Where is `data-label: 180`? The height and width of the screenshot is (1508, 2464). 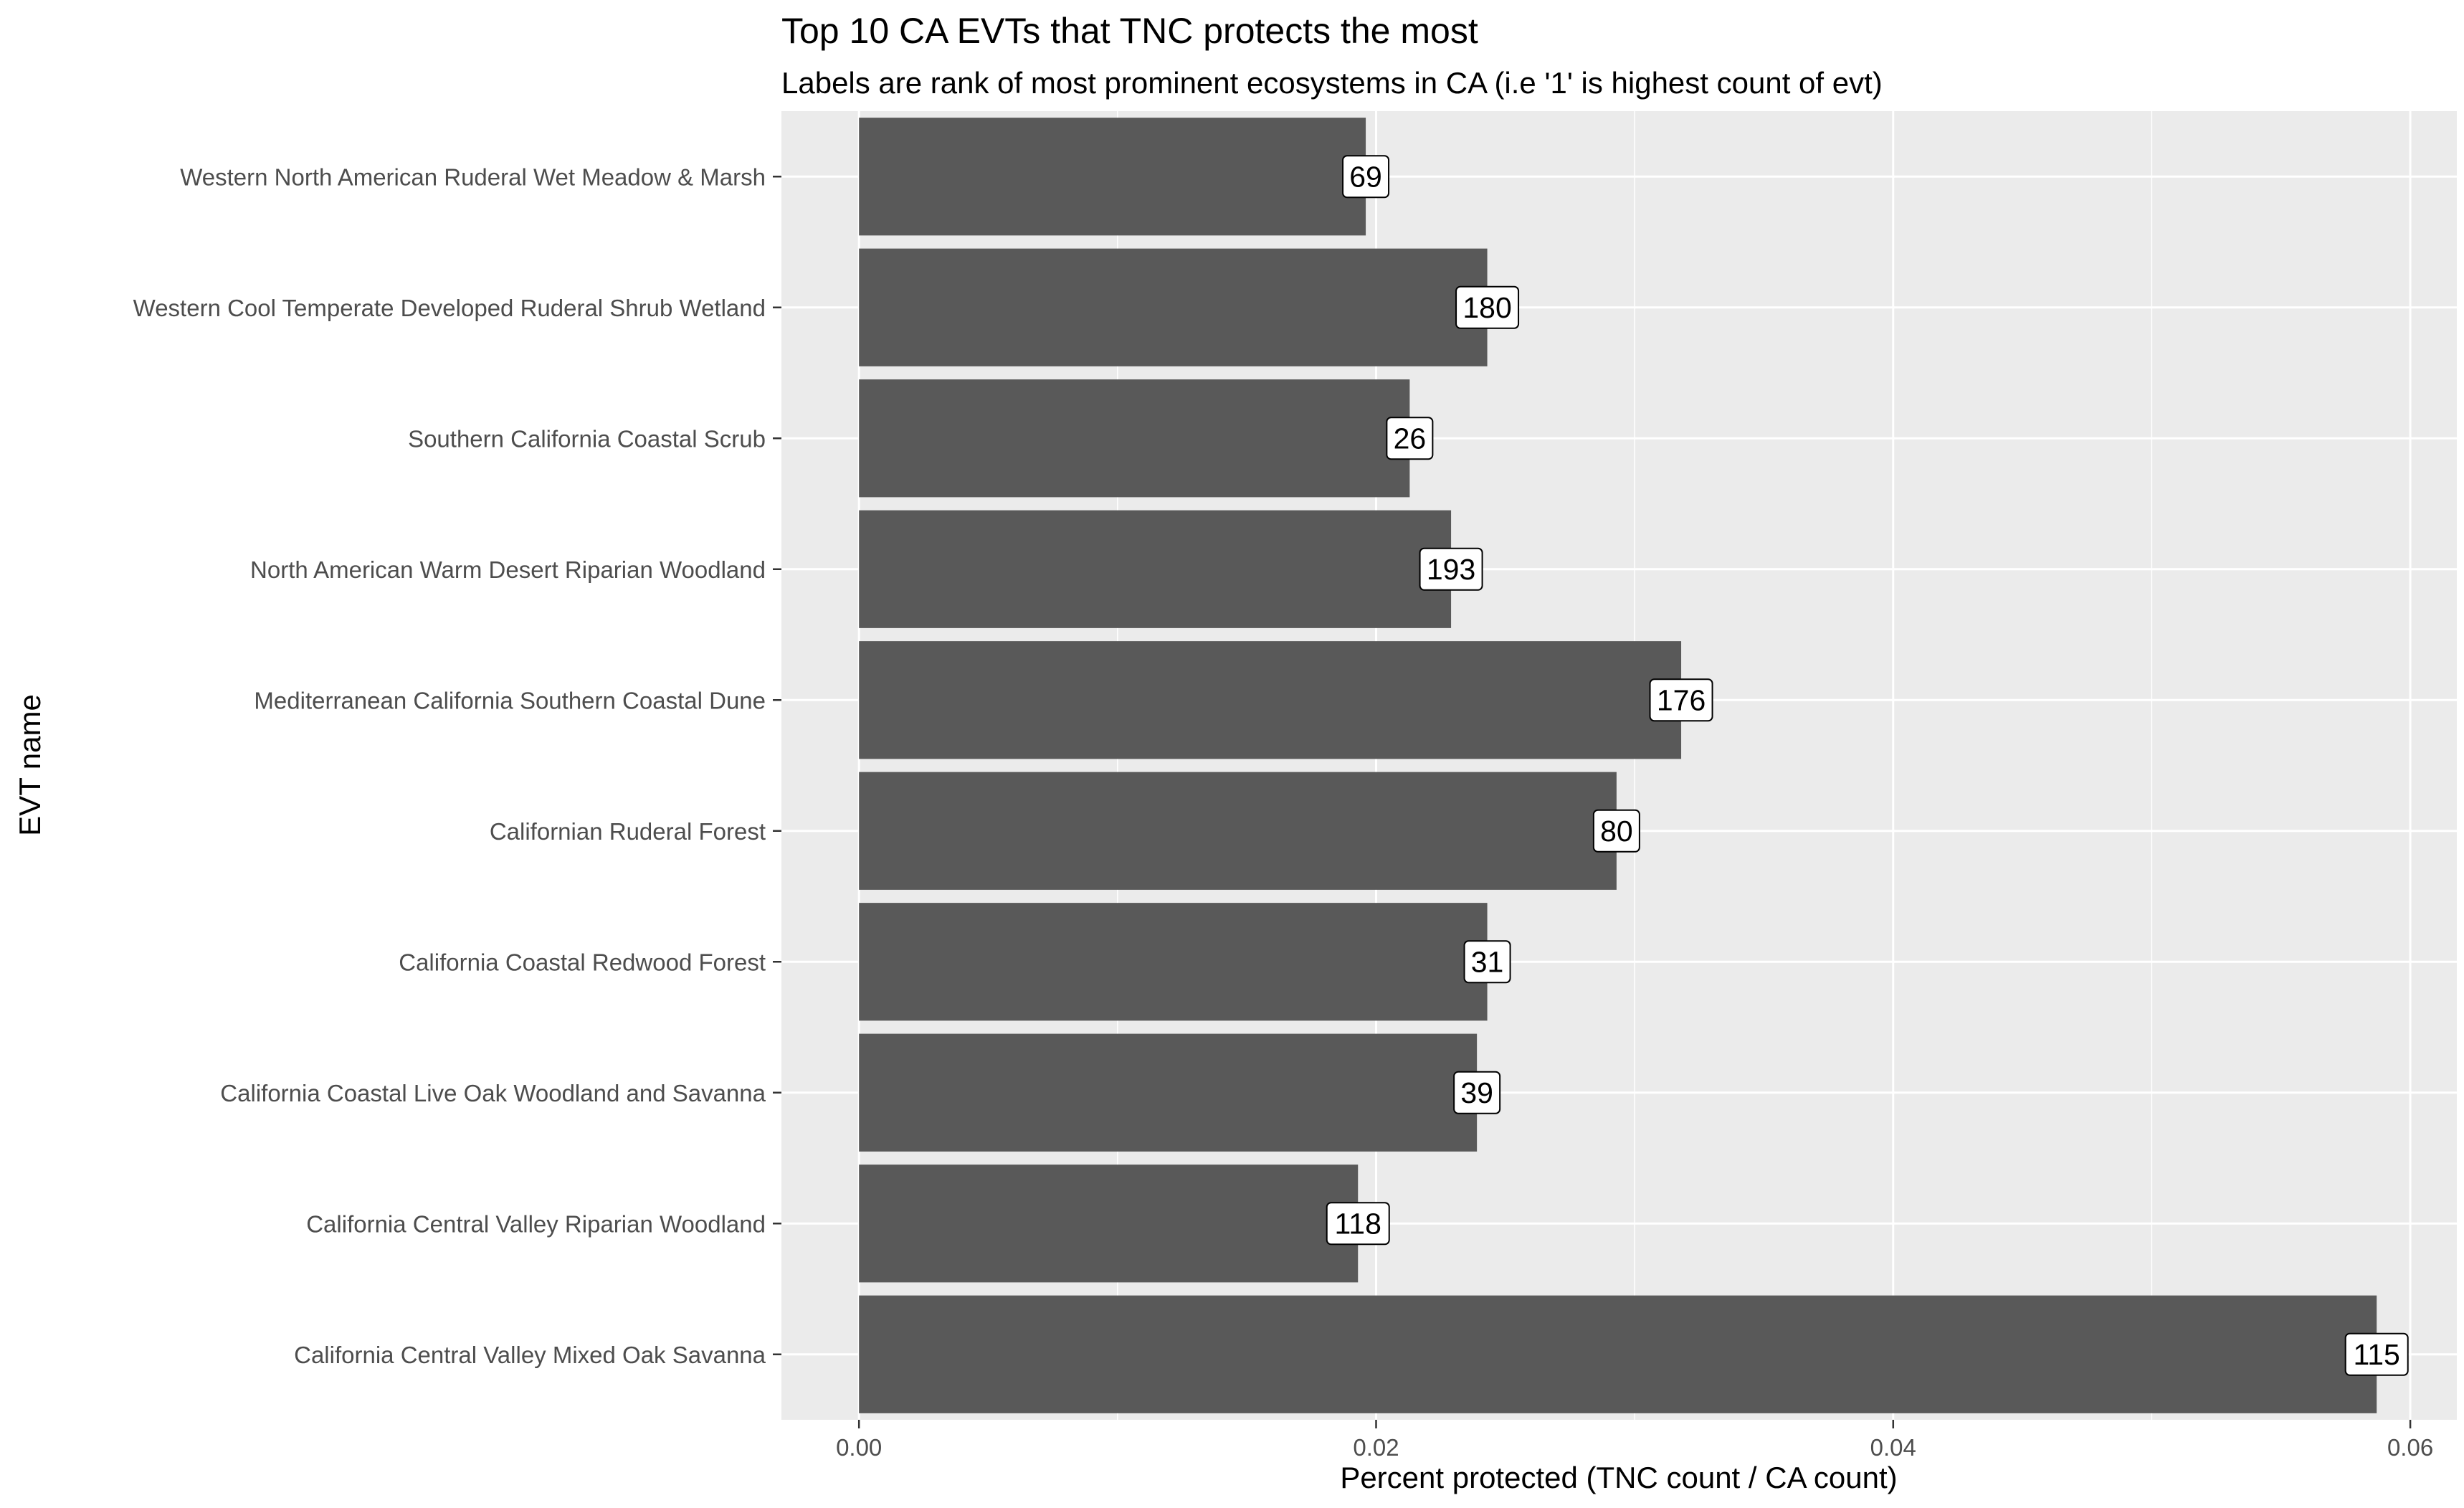
data-label: 180 is located at coordinates (1487, 307).